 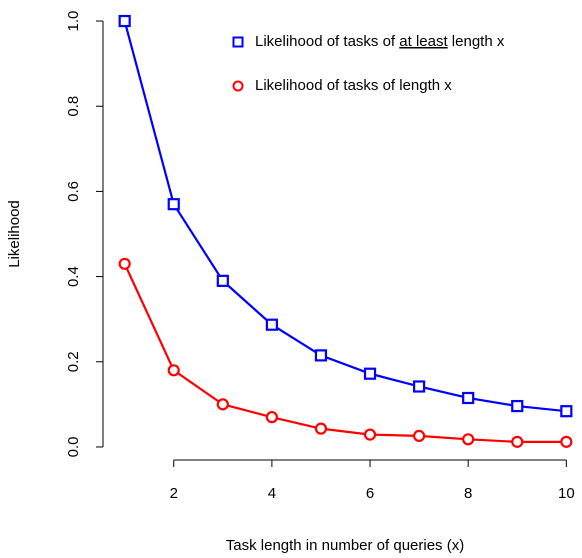 I want to click on y-tick-label: 0.8, so click(x=73, y=106).